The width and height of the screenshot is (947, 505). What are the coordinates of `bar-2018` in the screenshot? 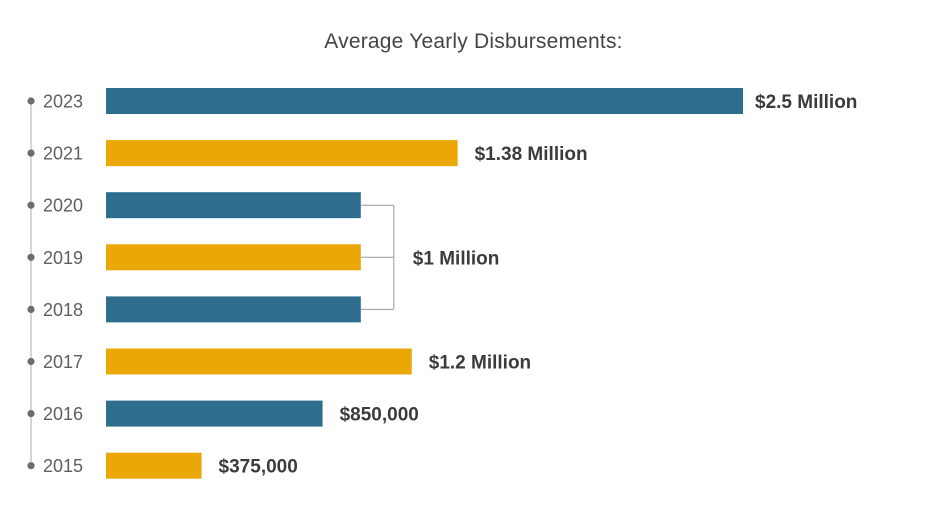 It's located at (233, 309).